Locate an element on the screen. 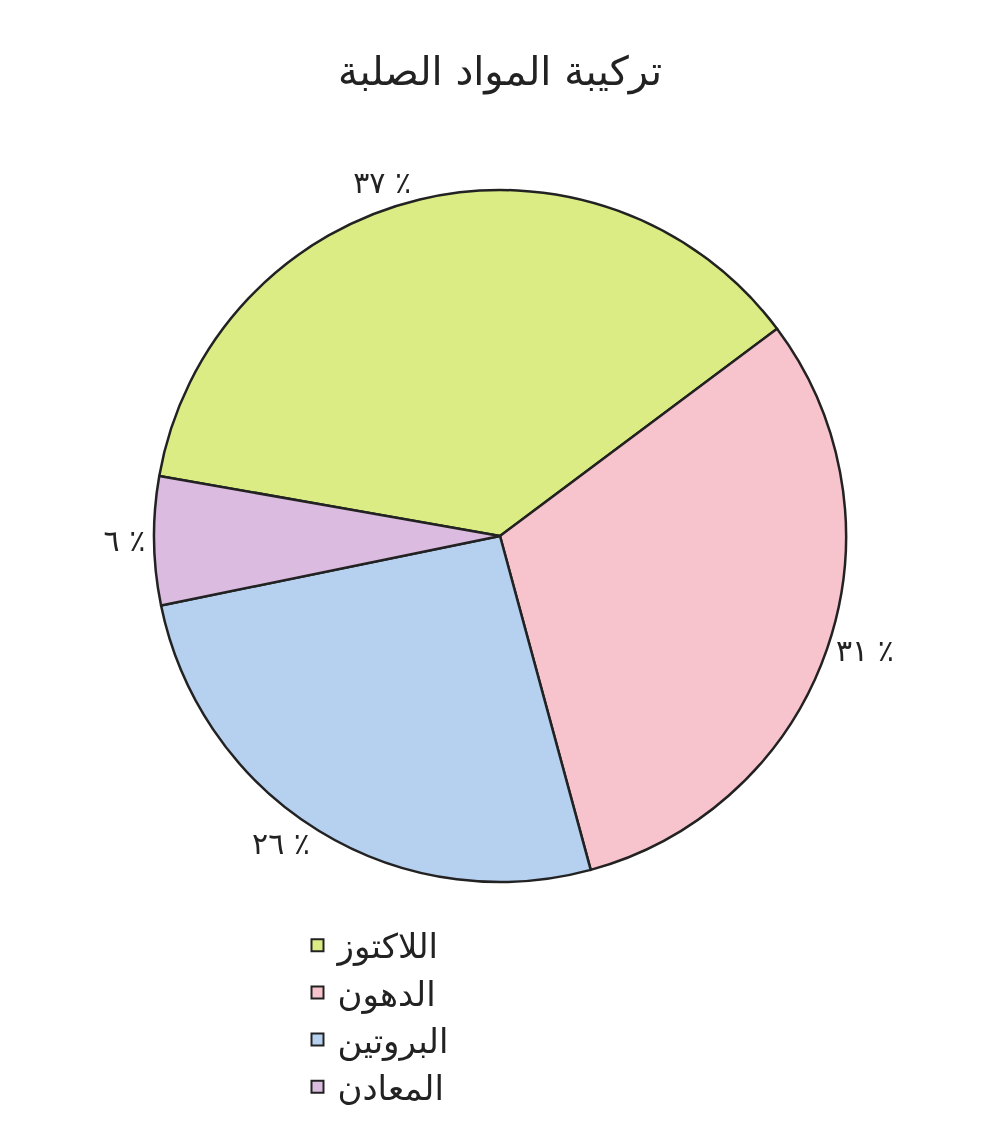 The width and height of the screenshot is (1000, 1142). data-label: ٣٧ ٪ is located at coordinates (382, 183).